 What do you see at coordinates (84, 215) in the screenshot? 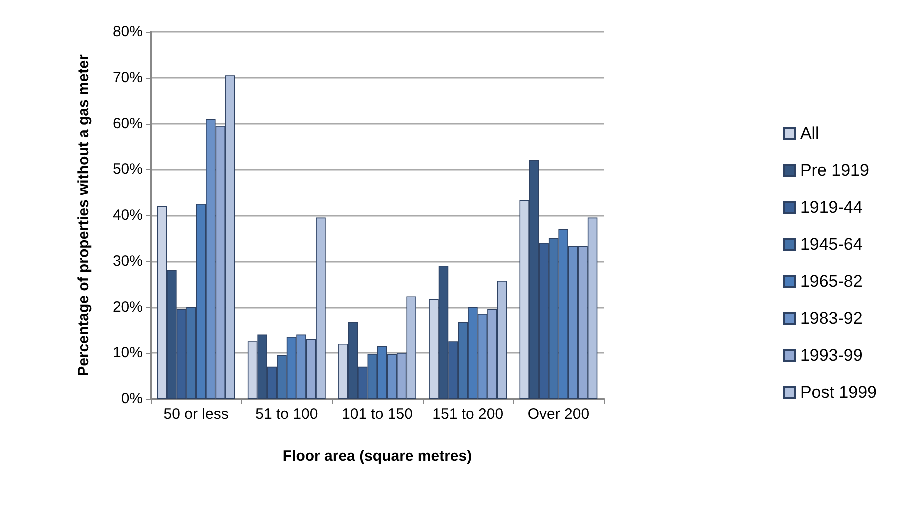
I see `y-axis-title: Percentage of properties without a gas meter` at bounding box center [84, 215].